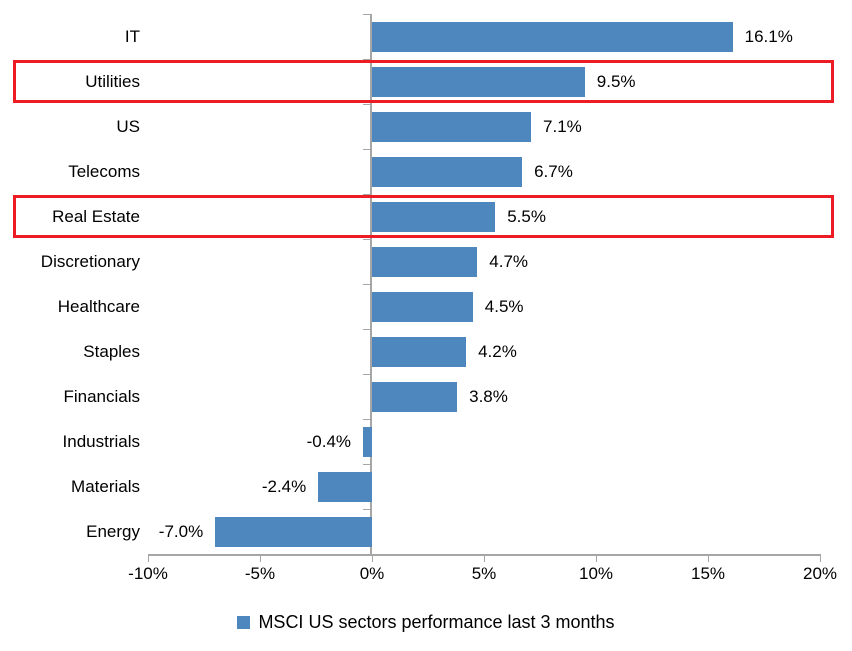 Image resolution: width=852 pixels, height=651 pixels. I want to click on category-label: US, so click(128, 126).